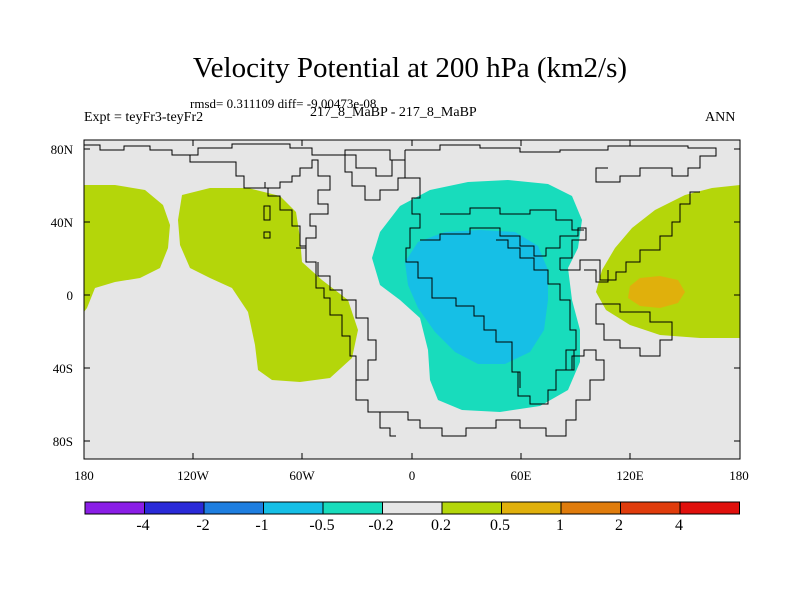 This screenshot has width=800, height=600. I want to click on colorbar-label: 4, so click(679, 525).